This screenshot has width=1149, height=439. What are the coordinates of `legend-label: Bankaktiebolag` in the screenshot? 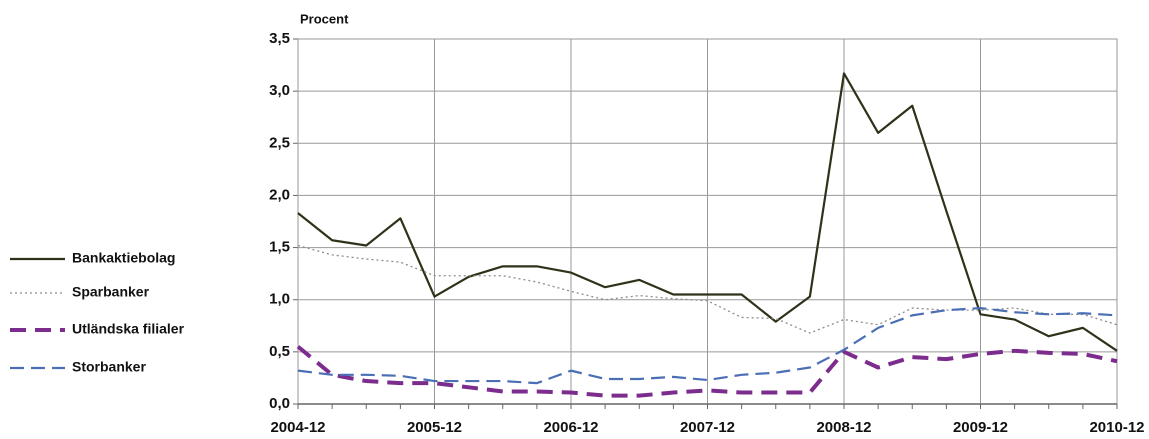 It's located at (123, 258).